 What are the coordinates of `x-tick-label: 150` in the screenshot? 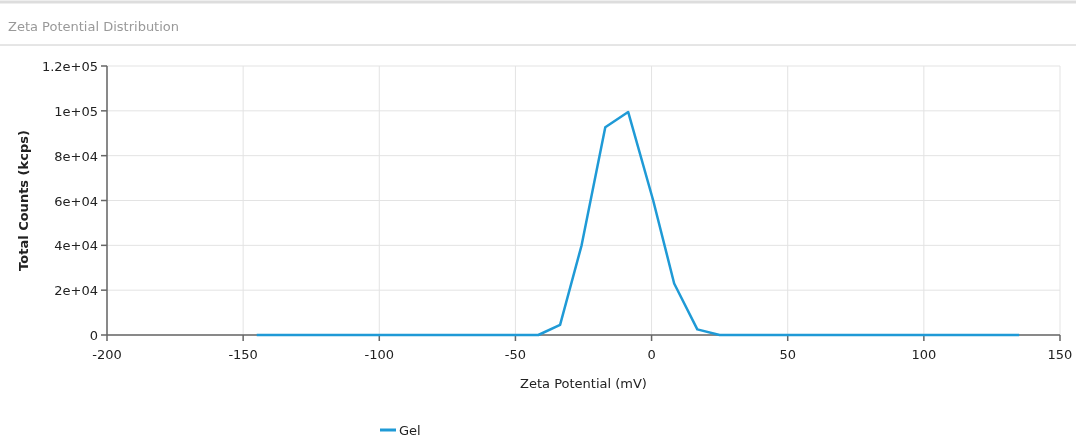 It's located at (1060, 354).